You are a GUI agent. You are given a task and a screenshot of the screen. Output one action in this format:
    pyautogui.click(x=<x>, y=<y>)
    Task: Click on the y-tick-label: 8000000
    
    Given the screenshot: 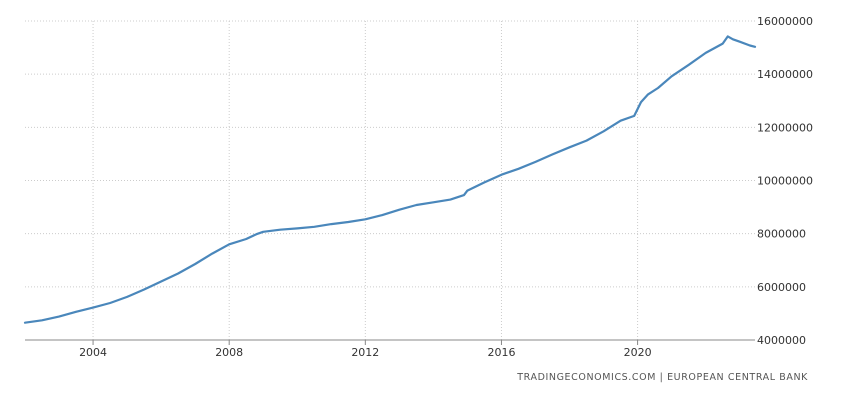 What is the action you would take?
    pyautogui.click(x=781, y=234)
    